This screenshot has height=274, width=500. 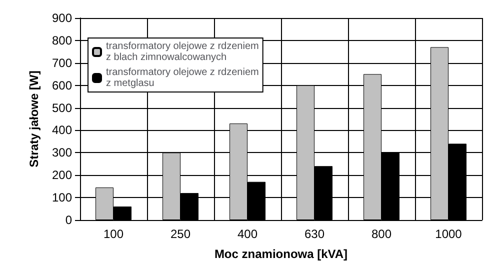 What do you see at coordinates (180, 234) in the screenshot?
I see `x-tick-label: 250` at bounding box center [180, 234].